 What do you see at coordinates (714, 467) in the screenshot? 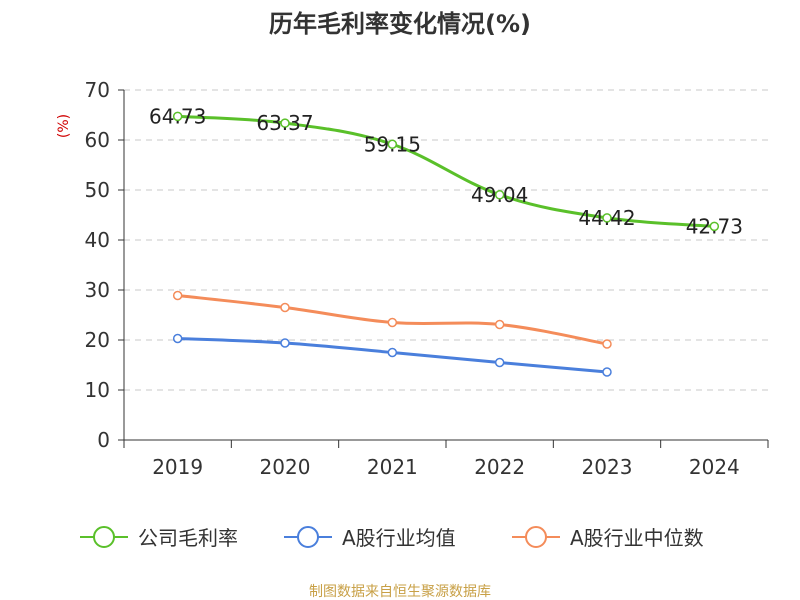
I see `x-tick-label: 2024` at bounding box center [714, 467].